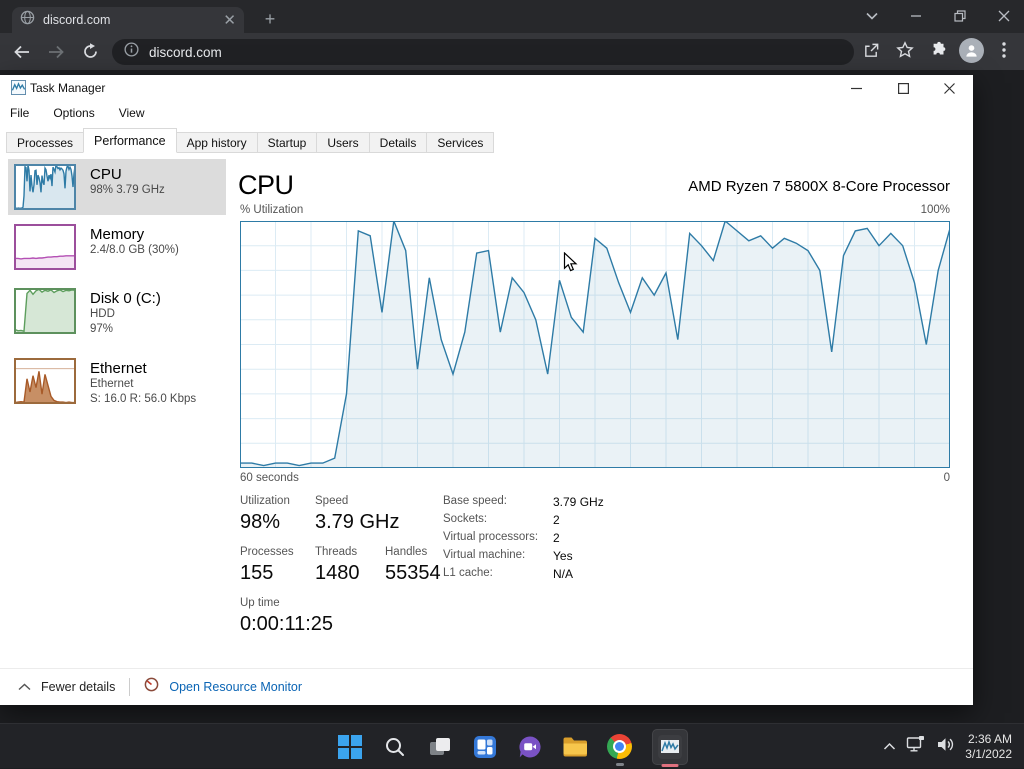 Image resolution: width=1024 pixels, height=769 pixels. I want to click on start-button, so click(350, 747).